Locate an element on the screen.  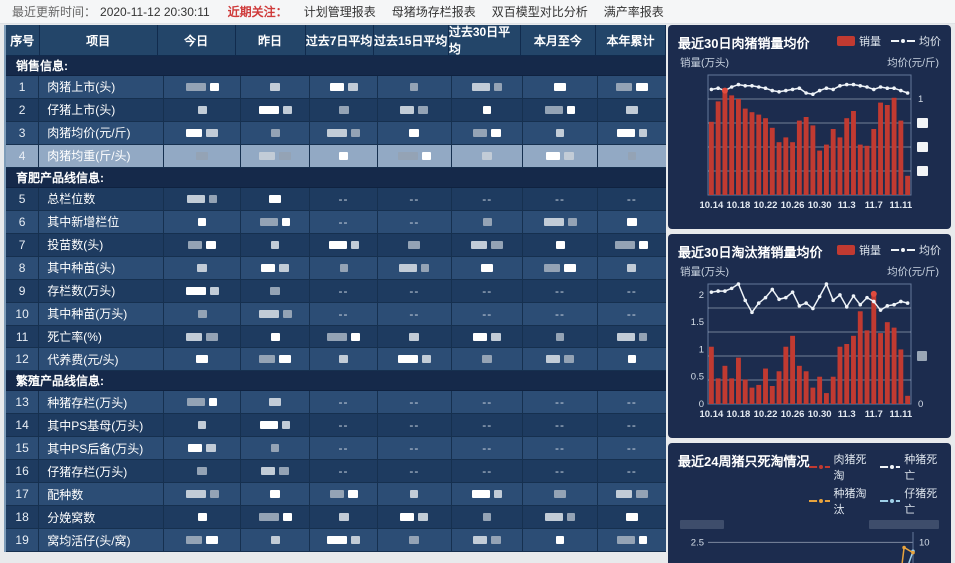
table-row: 6 其中新增栏位 -- -- is located at coordinates (336, 222).